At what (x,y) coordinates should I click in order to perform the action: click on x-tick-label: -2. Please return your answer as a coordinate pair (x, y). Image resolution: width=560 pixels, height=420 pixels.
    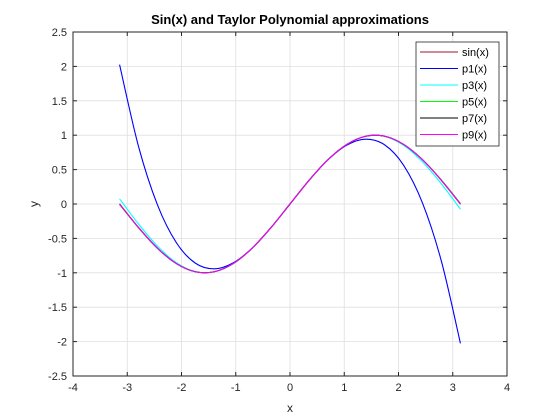
    Looking at the image, I should click on (182, 388).